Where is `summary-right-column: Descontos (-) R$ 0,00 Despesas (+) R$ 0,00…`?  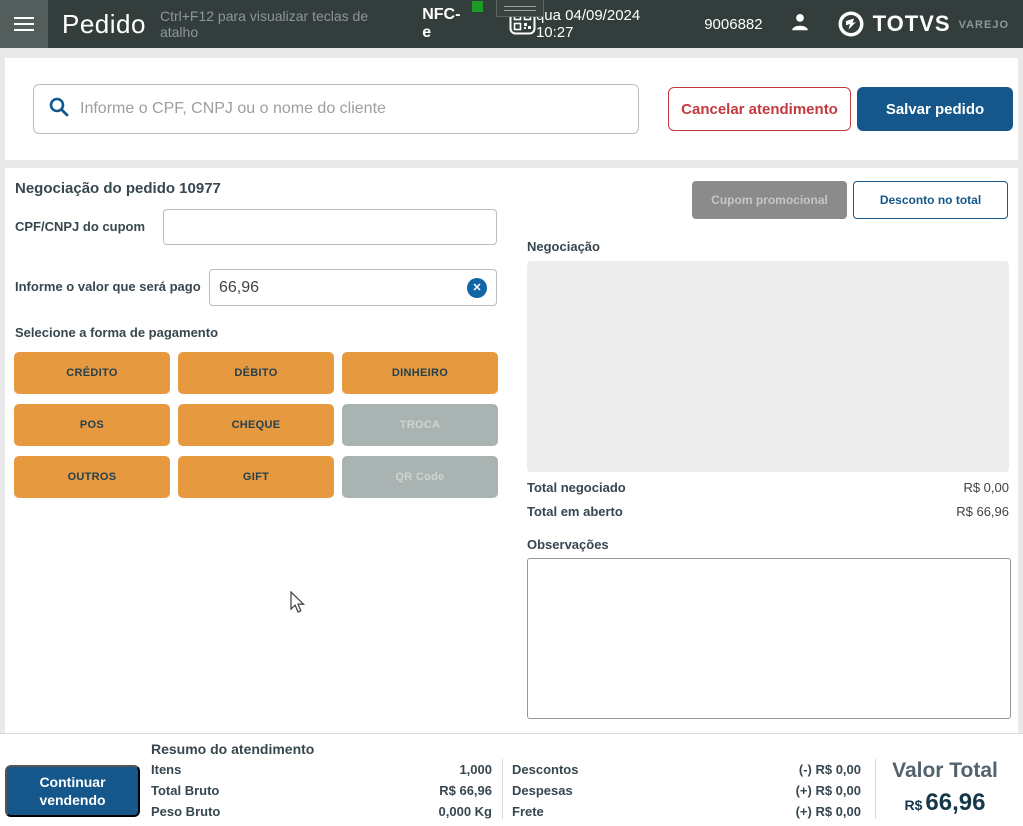
summary-right-column: Descontos (-) R$ 0,00 Despesas (+) R$ 0,00… is located at coordinates (686, 791).